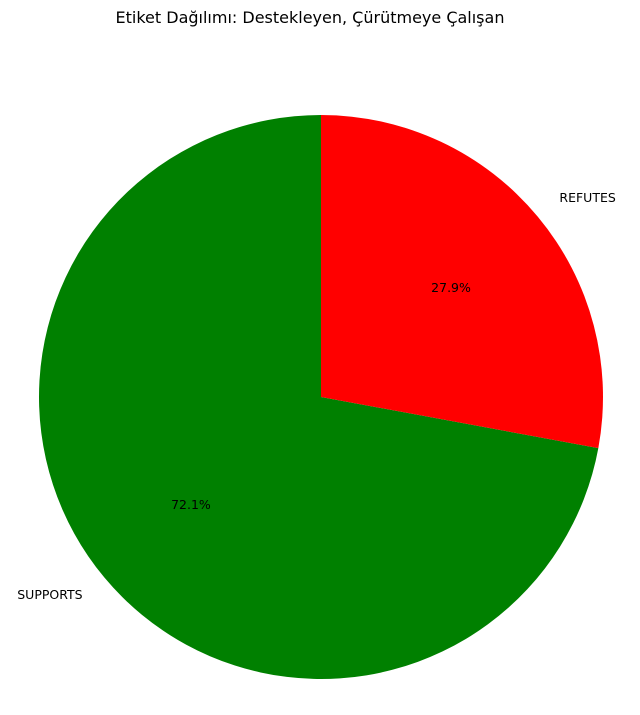 This screenshot has width=640, height=715. I want to click on slice-percent-refutes: 27.9%, so click(451, 287).